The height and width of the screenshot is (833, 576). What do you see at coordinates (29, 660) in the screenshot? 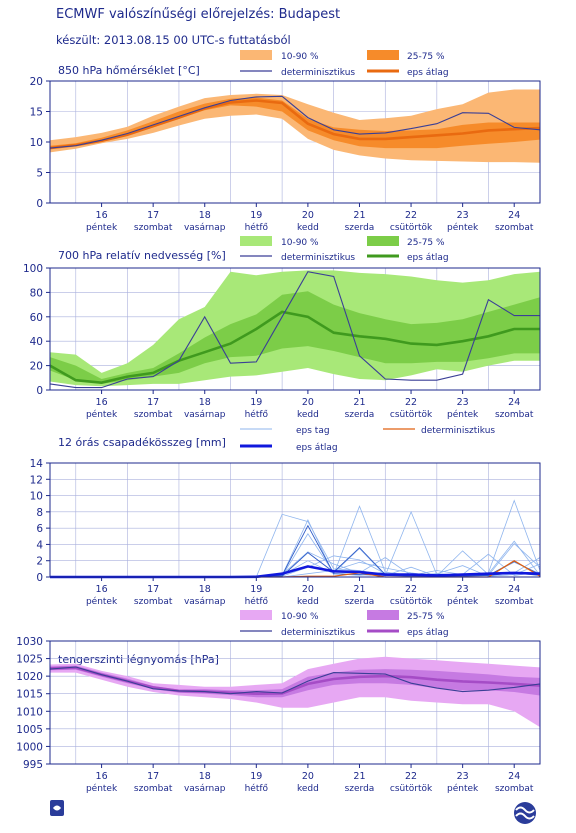
I see `y-tick-label: 1025` at bounding box center [29, 660].